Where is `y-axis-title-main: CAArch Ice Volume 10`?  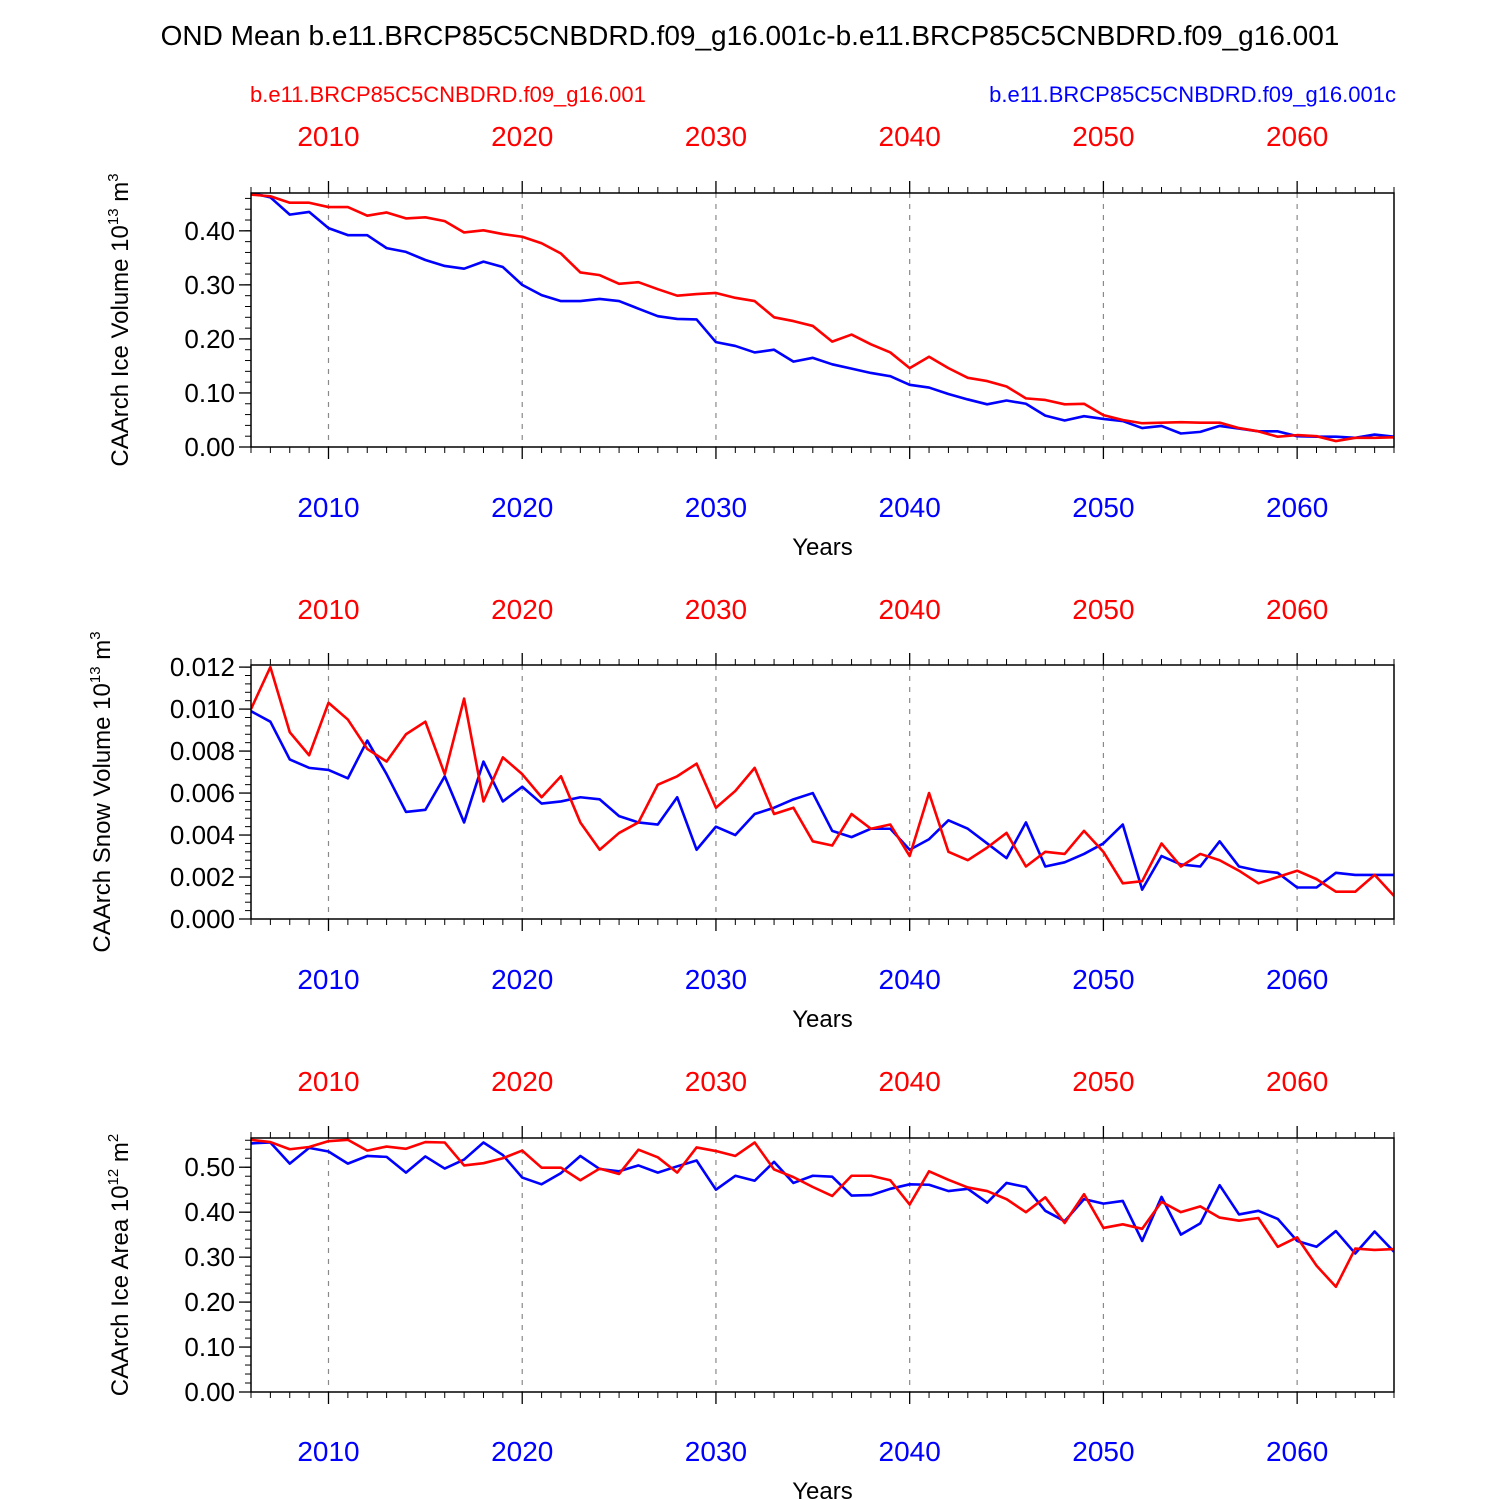
y-axis-title-main: CAArch Ice Volume 10 is located at coordinates (120, 345).